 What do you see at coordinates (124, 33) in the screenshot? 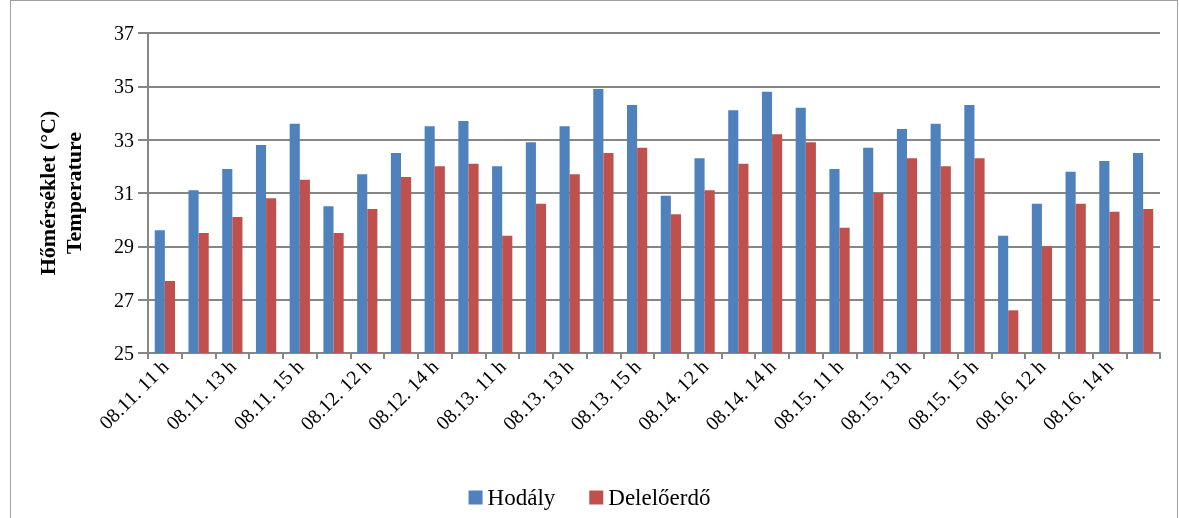
I see `y-tick-label: 37` at bounding box center [124, 33].